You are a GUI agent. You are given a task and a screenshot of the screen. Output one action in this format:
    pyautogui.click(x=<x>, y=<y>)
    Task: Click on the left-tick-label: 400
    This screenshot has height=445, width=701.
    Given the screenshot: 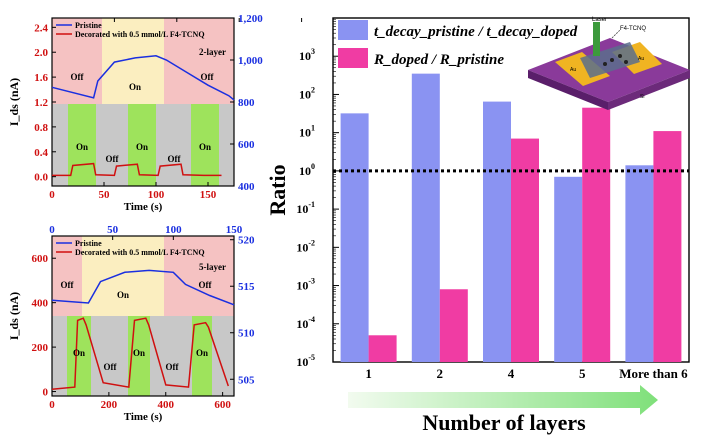 What is the action you would take?
    pyautogui.click(x=40, y=304)
    